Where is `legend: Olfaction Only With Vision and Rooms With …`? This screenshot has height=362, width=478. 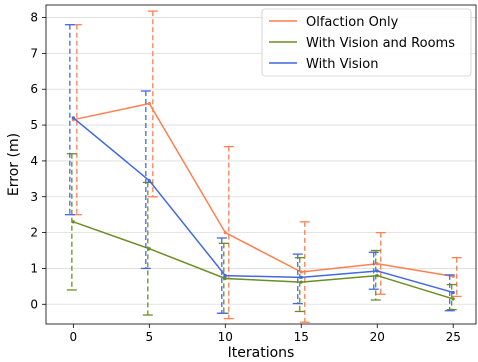 legend: Olfaction Only With Vision and Rooms With … is located at coordinates (366, 42).